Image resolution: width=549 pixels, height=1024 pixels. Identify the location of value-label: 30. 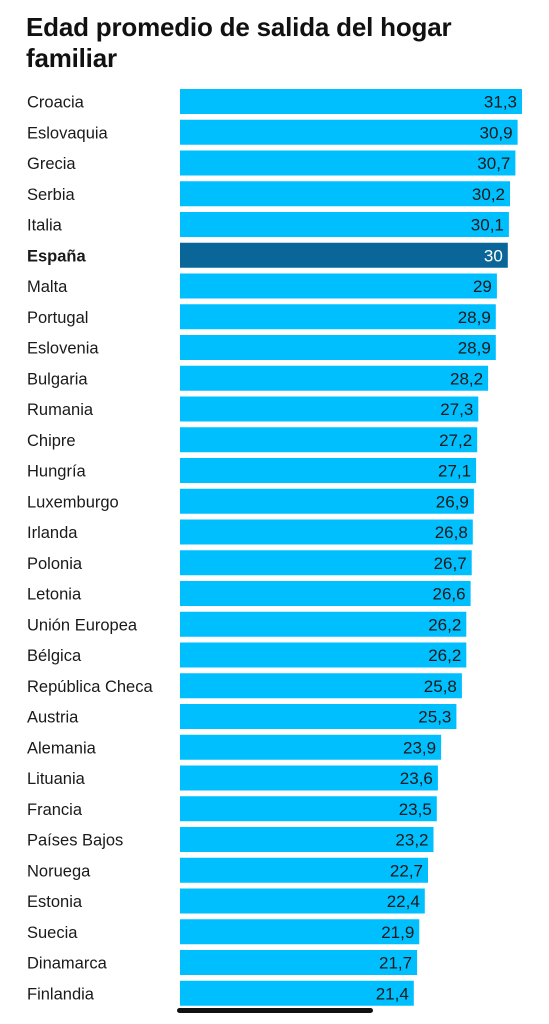
(493, 255).